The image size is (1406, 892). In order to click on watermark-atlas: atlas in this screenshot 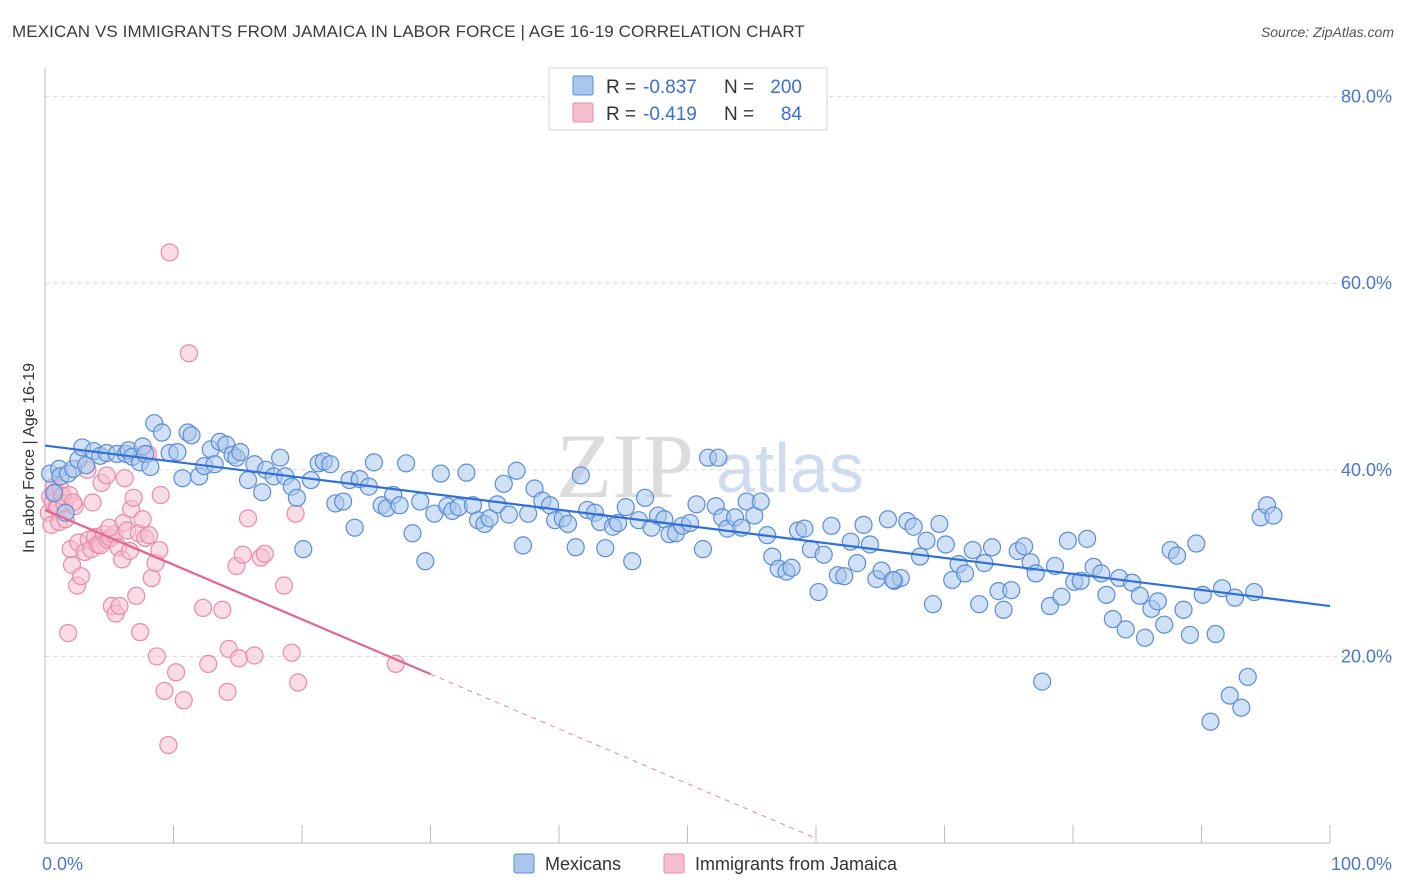, I will do `click(790, 468)`.